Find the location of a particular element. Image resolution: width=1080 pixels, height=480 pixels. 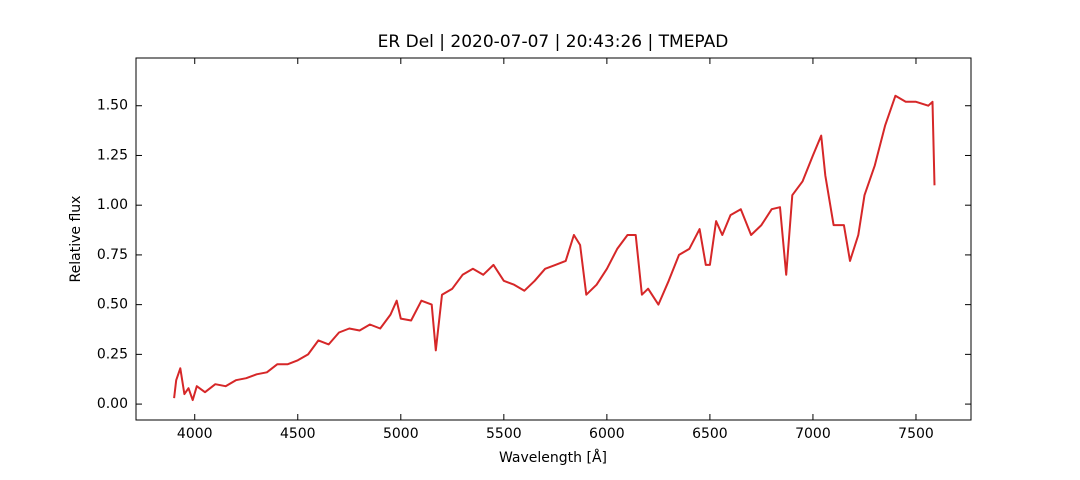

y-tick-label: 1.25 is located at coordinates (112, 155).